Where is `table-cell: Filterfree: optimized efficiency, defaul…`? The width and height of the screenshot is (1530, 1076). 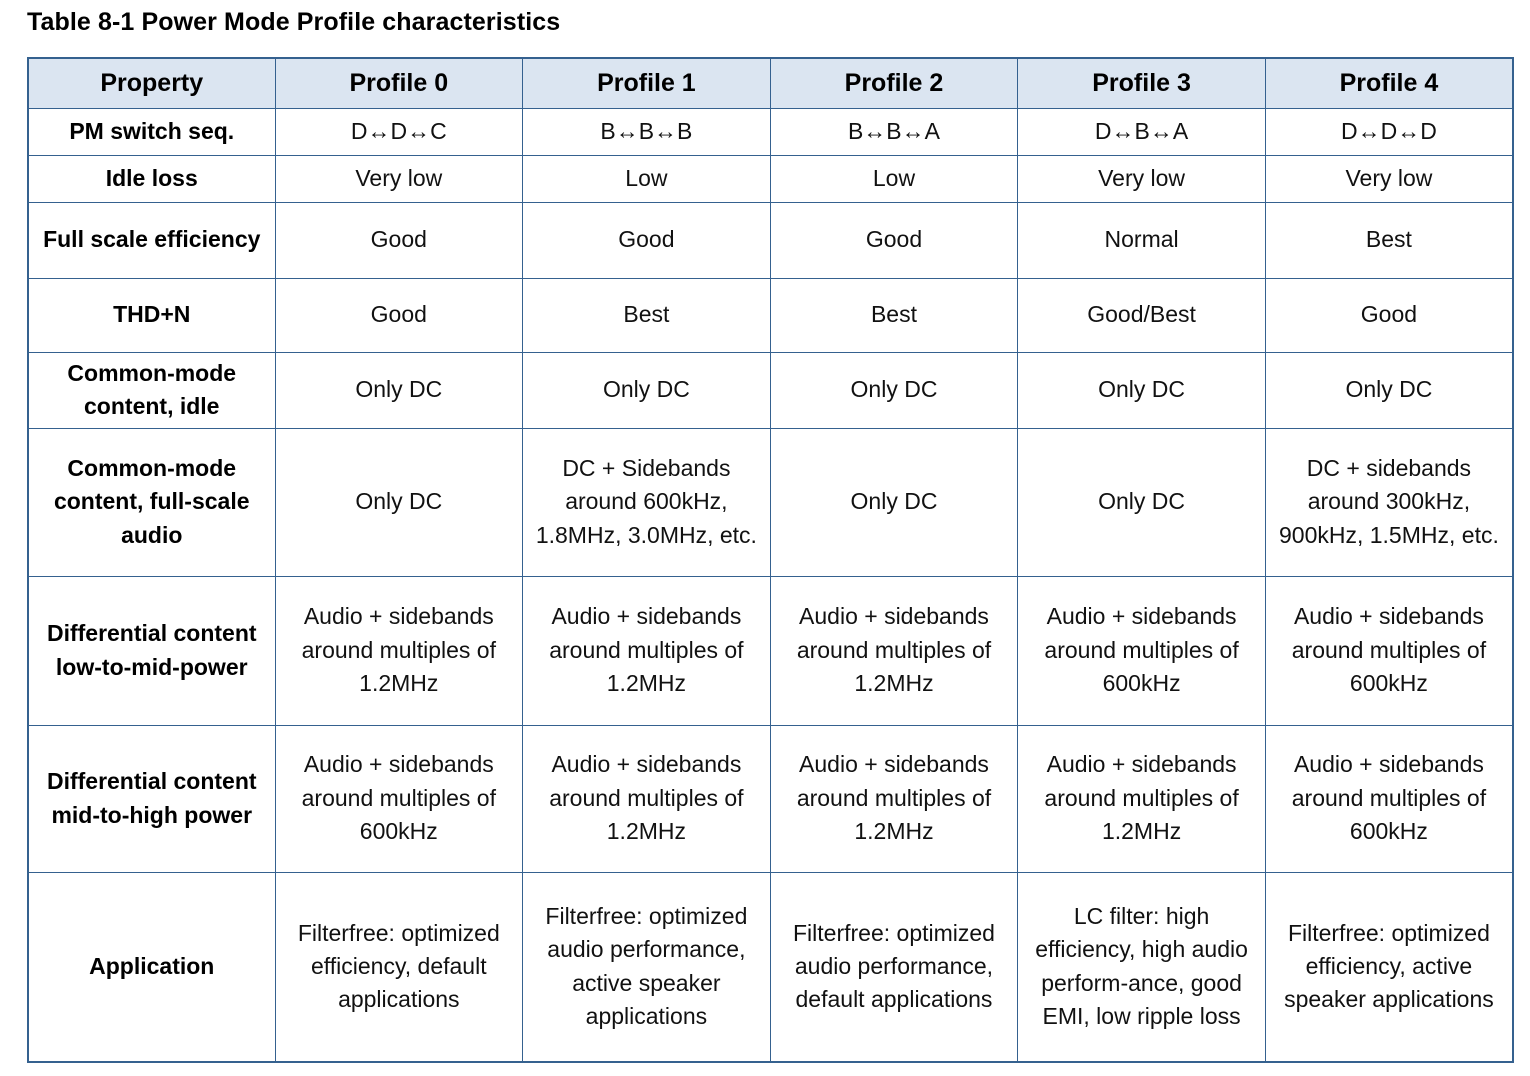
table-cell: Filterfree: optimized efficiency, defaul… is located at coordinates (399, 967).